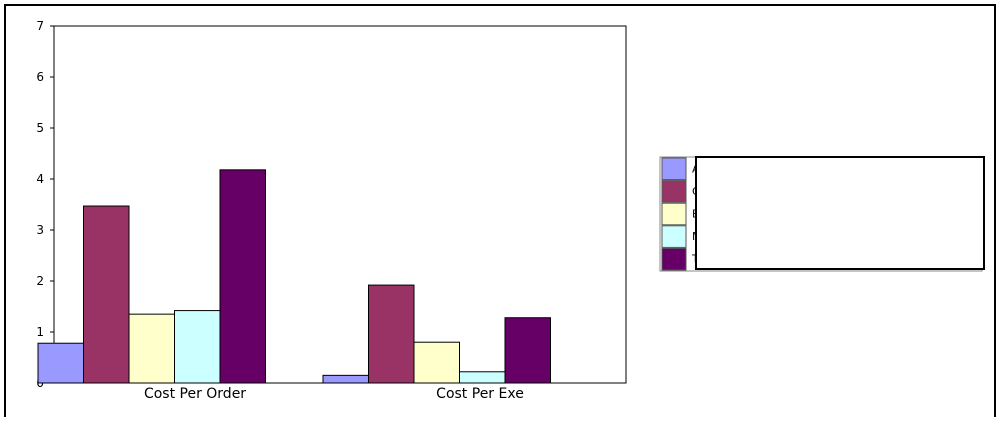  What do you see at coordinates (40, 179) in the screenshot?
I see `y-tick-label: 4` at bounding box center [40, 179].